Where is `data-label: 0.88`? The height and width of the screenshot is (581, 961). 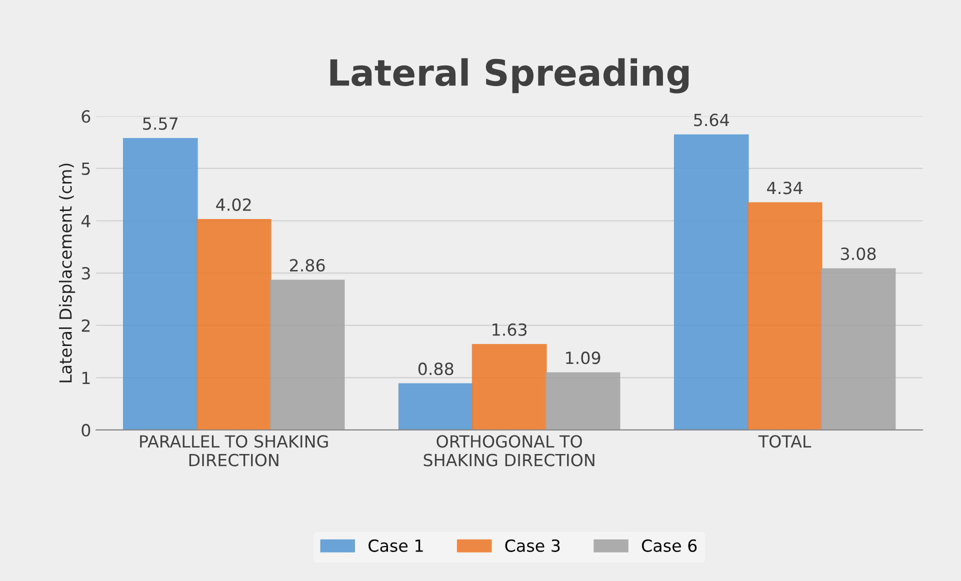 data-label: 0.88 is located at coordinates (436, 369).